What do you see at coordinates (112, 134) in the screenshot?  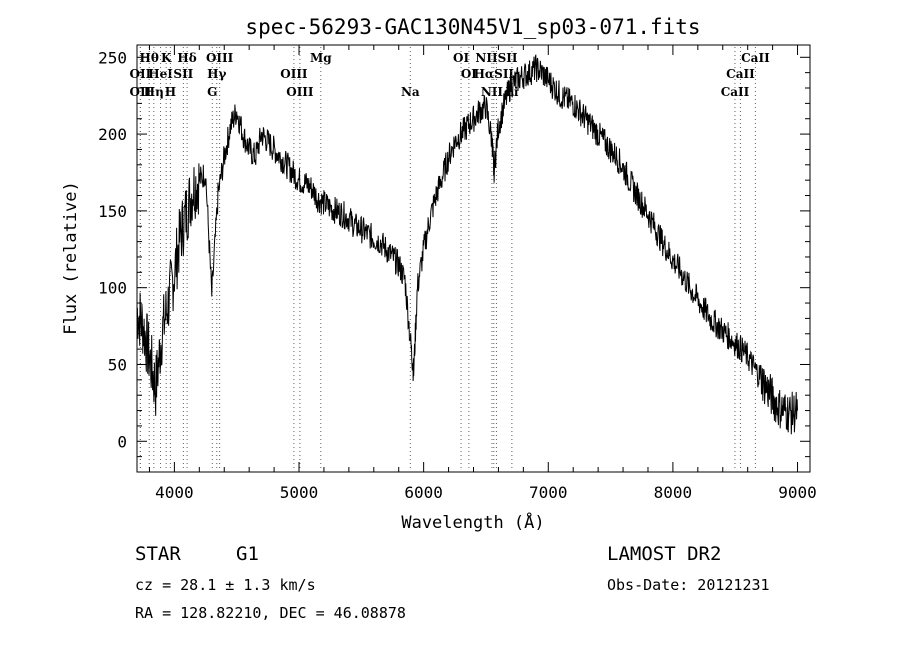 I see `y-tick-label: 200` at bounding box center [112, 134].